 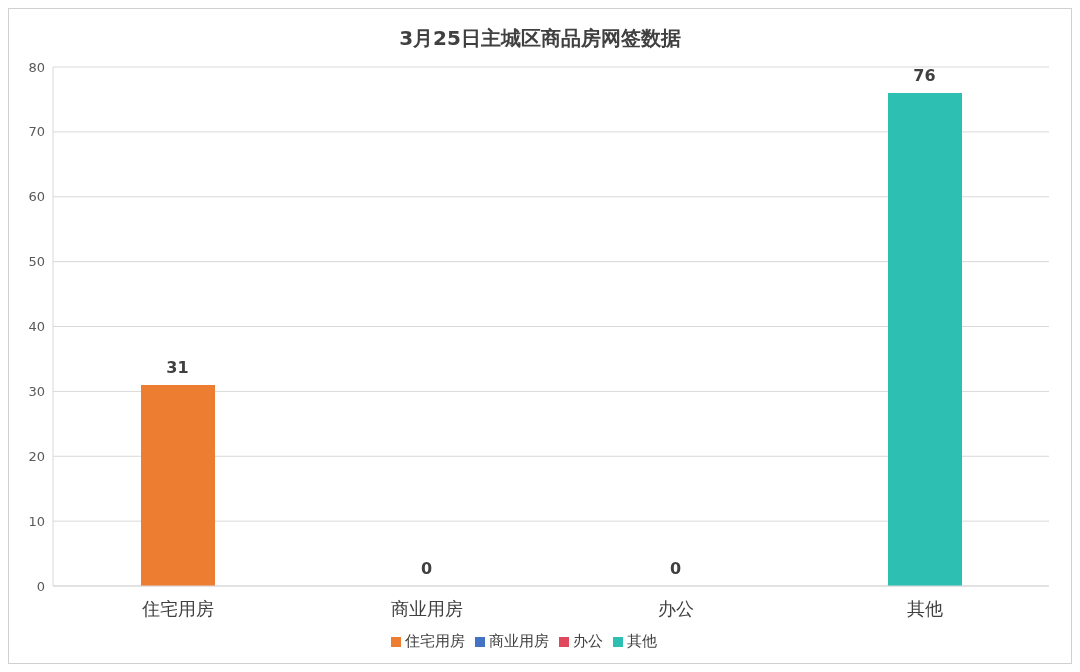 What do you see at coordinates (426, 608) in the screenshot?
I see `x-tick-label: 商业用房` at bounding box center [426, 608].